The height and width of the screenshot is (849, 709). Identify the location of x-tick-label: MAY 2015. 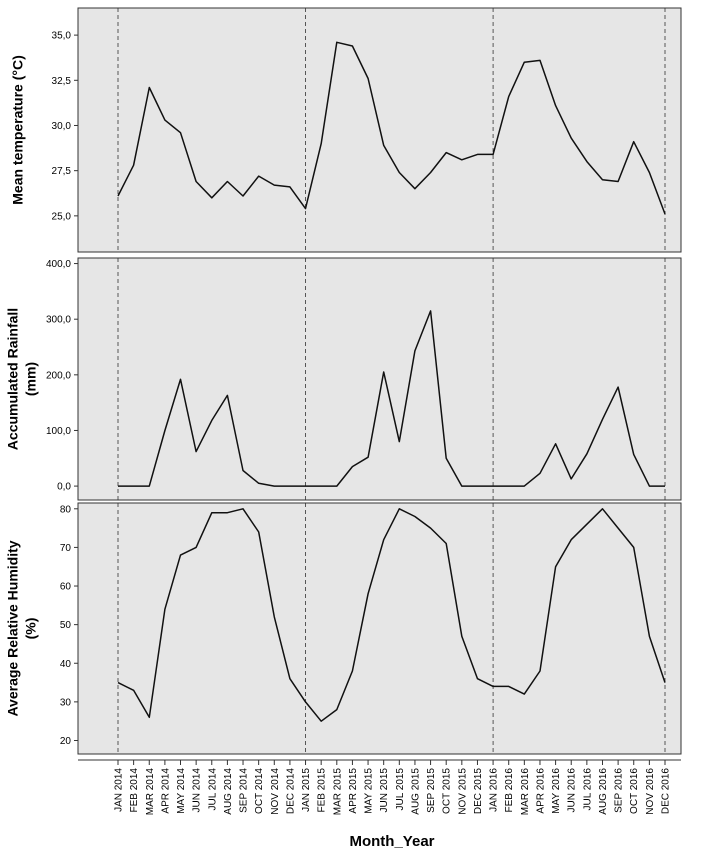
(369, 791).